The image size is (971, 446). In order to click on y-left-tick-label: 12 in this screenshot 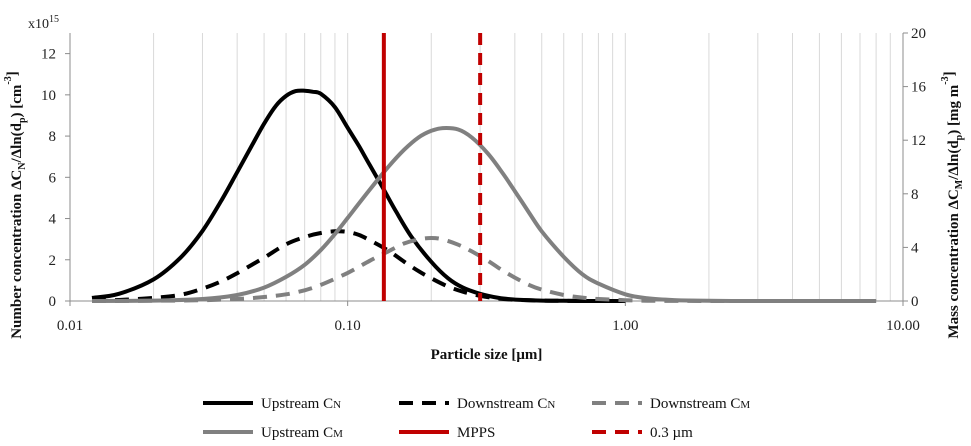, I will do `click(48, 55)`.